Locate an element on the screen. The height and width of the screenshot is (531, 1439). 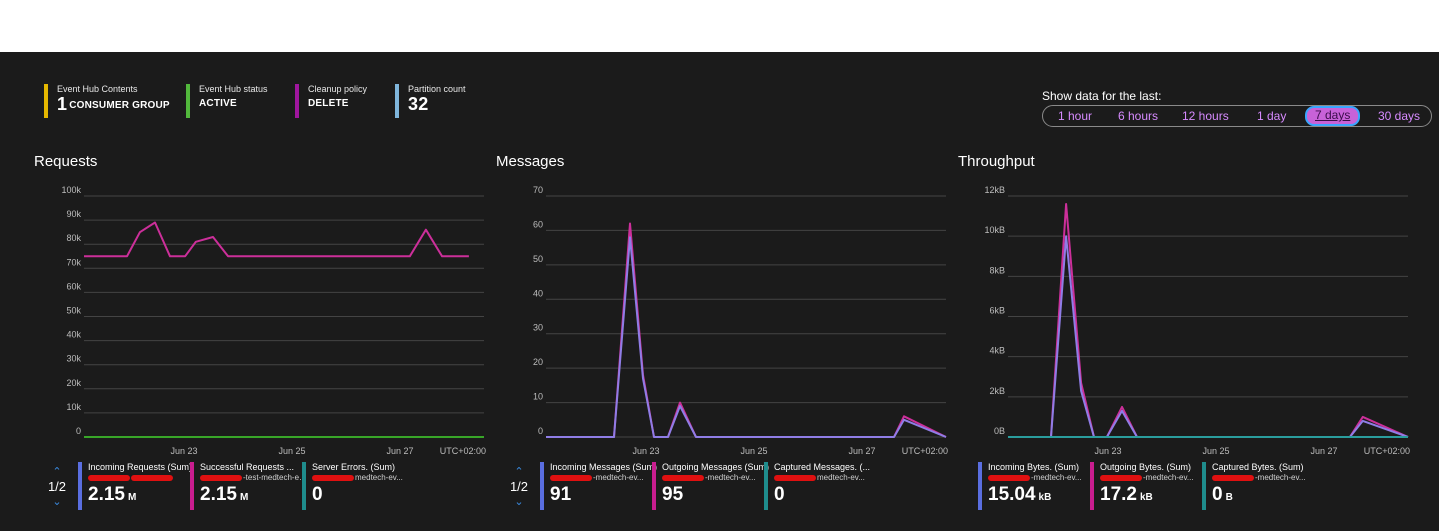
y-tick-label: 6kB is located at coordinates (997, 311).